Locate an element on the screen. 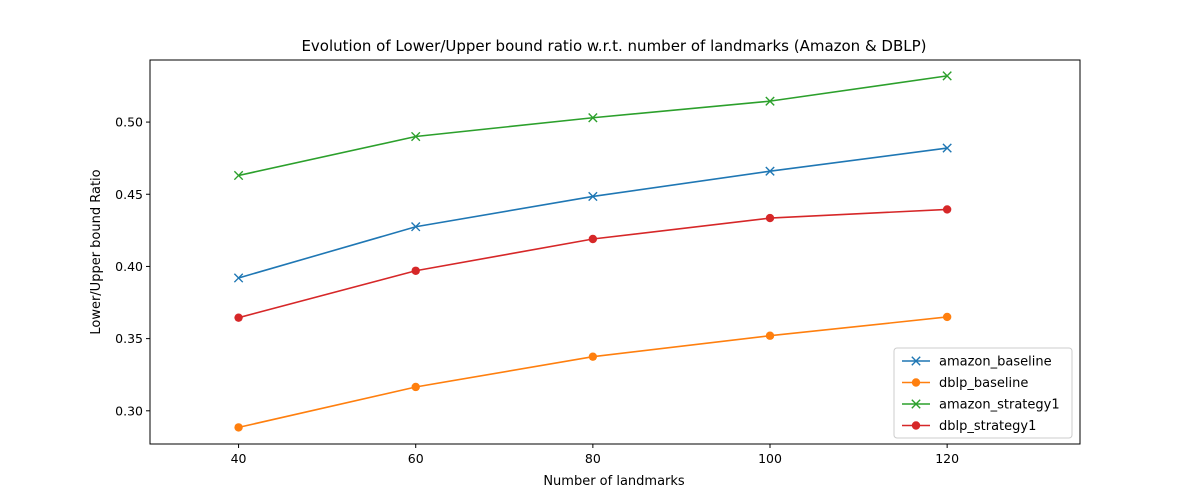 This screenshot has width=1200, height=500. x-axis-label: Number of landmarks is located at coordinates (614, 481).